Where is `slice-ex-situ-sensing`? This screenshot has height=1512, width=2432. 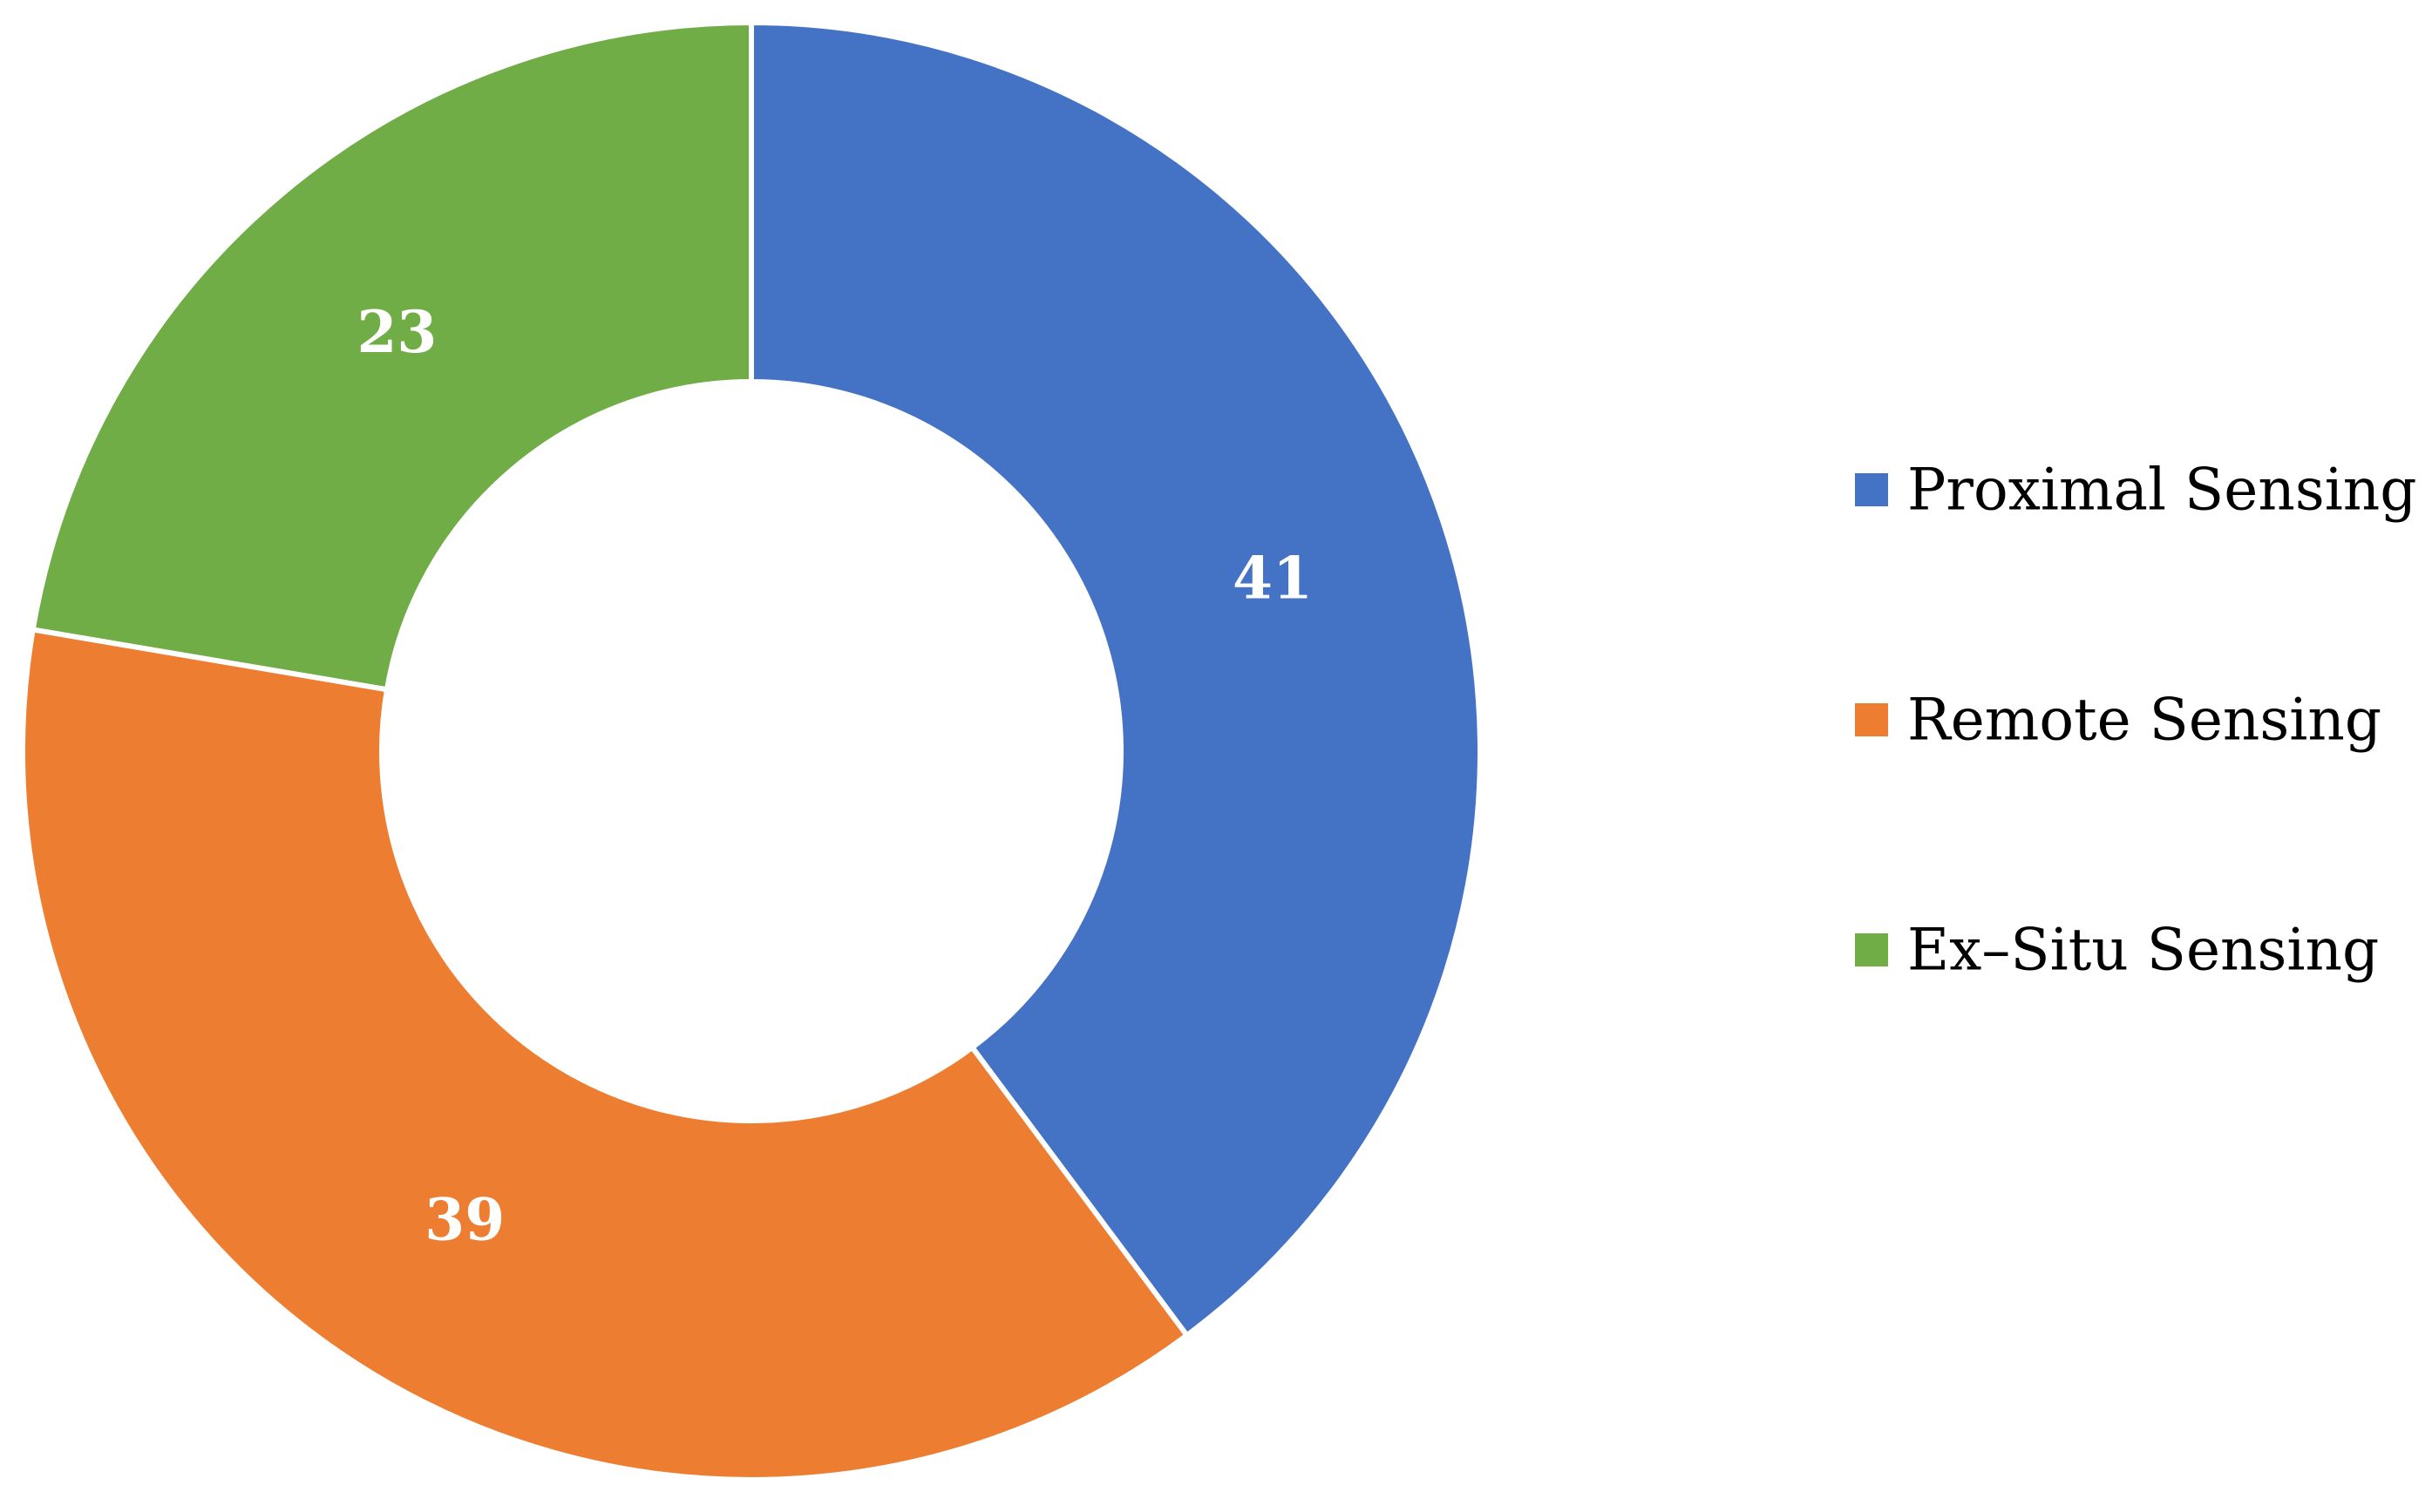
slice-ex-situ-sensing is located at coordinates (392, 356).